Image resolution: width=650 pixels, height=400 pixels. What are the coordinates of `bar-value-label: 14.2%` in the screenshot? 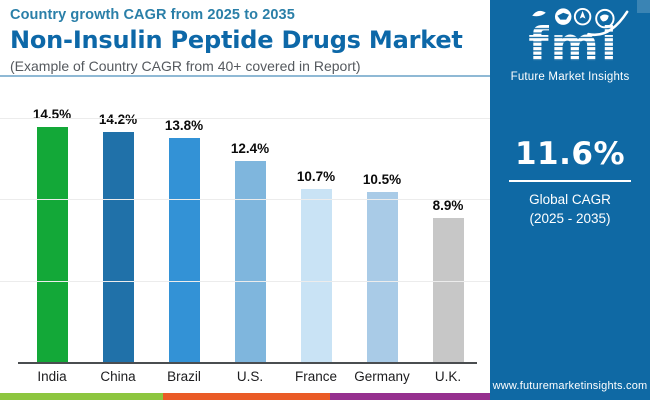 It's located at (118, 119).